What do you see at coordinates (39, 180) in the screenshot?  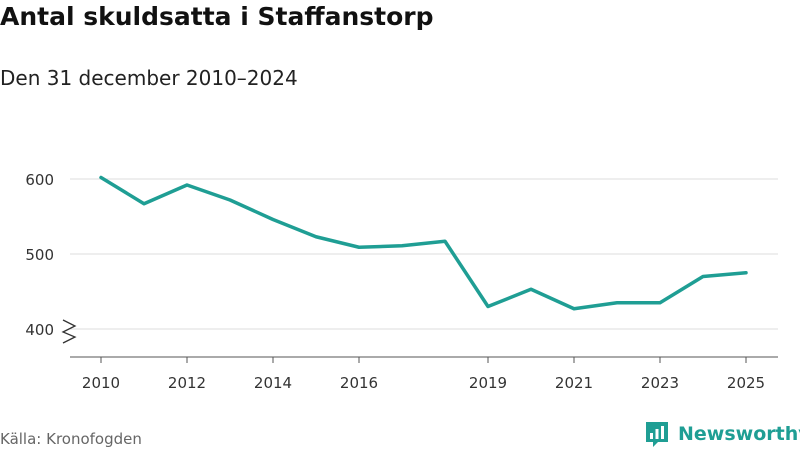 I see `y-tick-label-600: 600` at bounding box center [39, 180].